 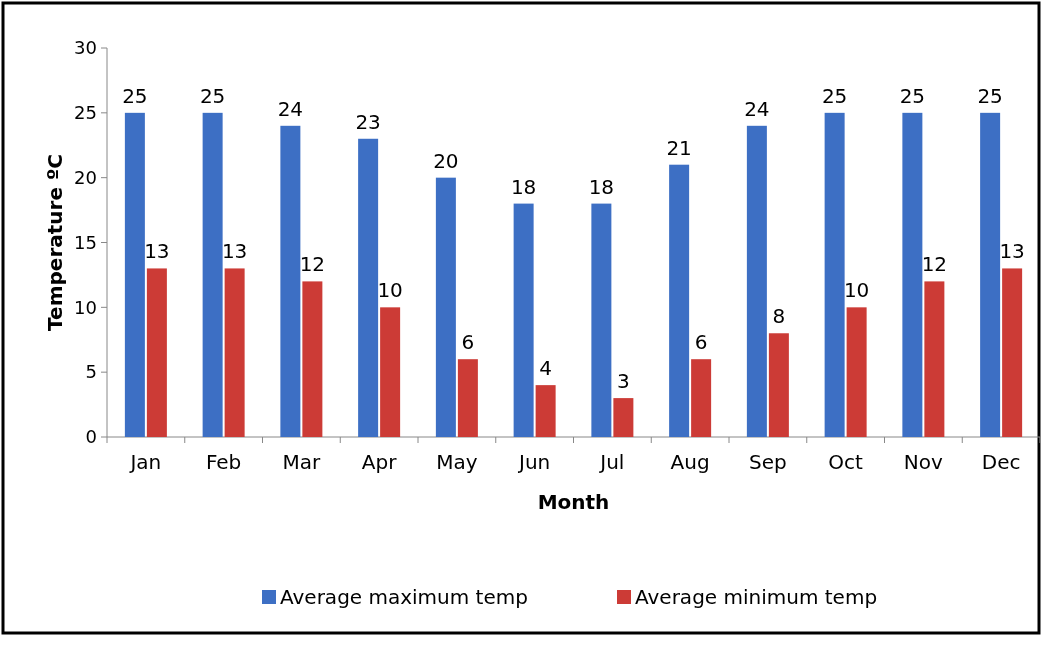 I want to click on data-label: 4, so click(x=545, y=368).